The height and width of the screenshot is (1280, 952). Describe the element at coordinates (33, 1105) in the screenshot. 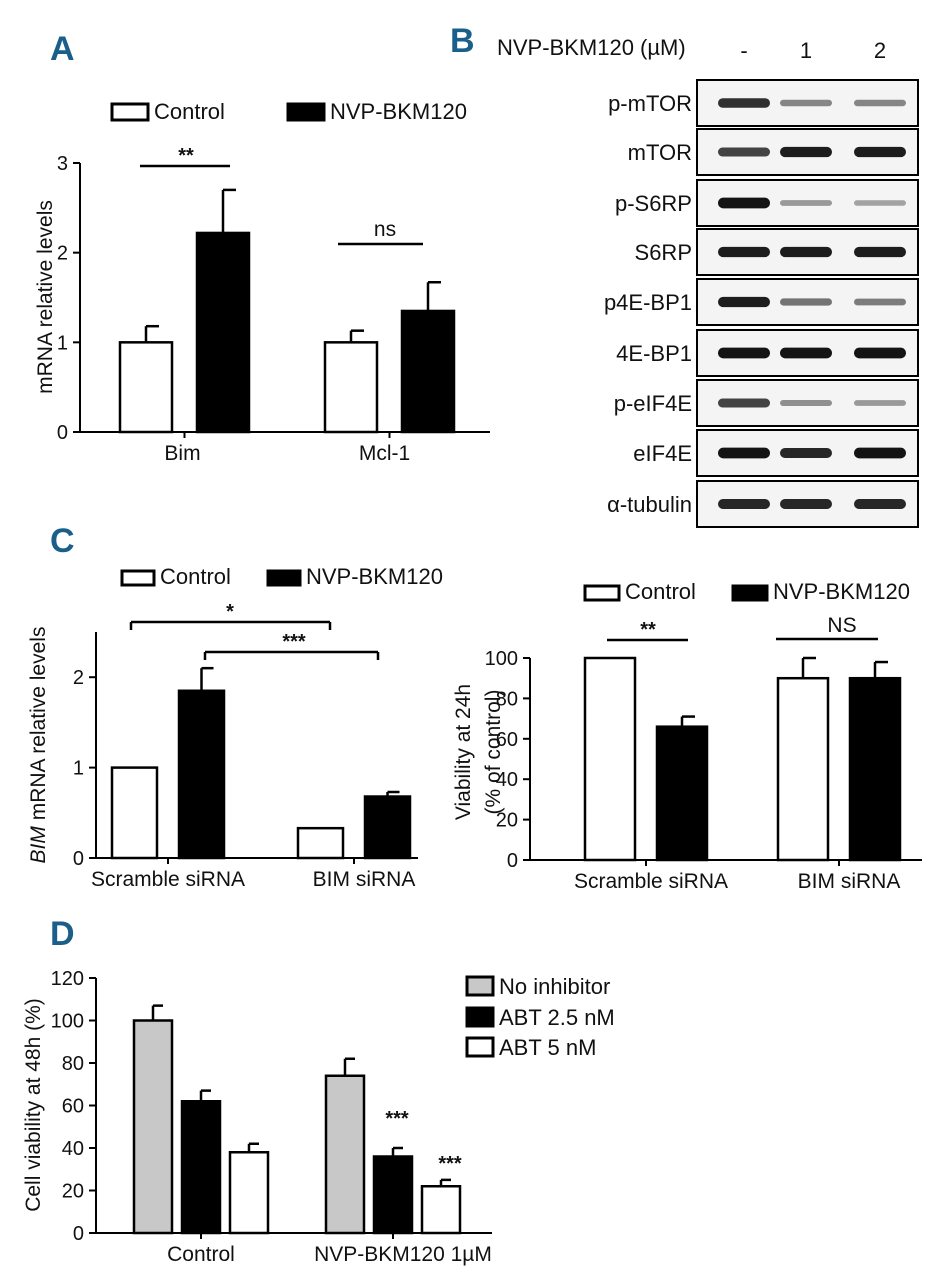

I see `y-axis-label: Cell viability at 48h (%)` at that location.